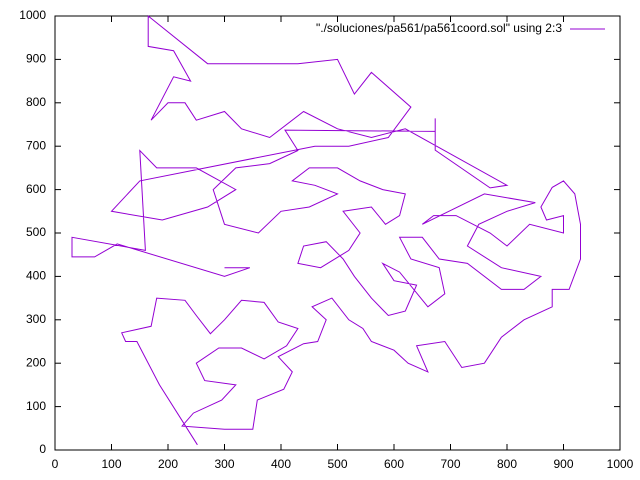 The image size is (640, 480). What do you see at coordinates (281, 464) in the screenshot?
I see `x-tick-label: 400` at bounding box center [281, 464].